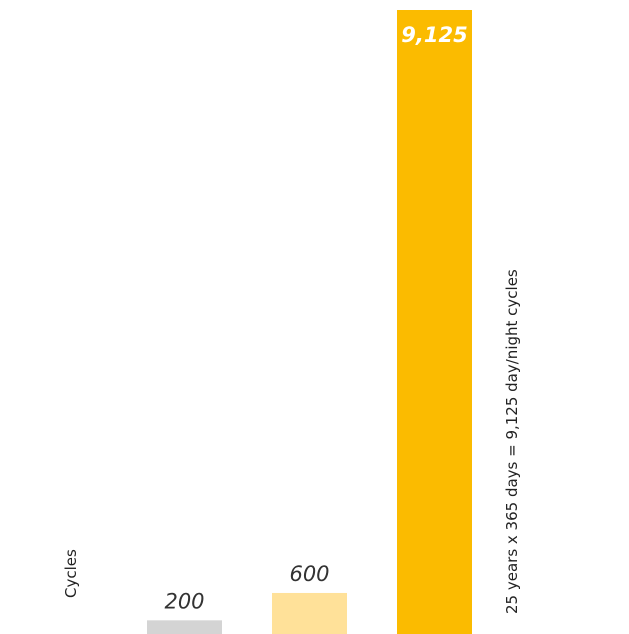 The height and width of the screenshot is (634, 629). Describe the element at coordinates (71, 573) in the screenshot. I see `y-axis-label: Cycles` at that location.